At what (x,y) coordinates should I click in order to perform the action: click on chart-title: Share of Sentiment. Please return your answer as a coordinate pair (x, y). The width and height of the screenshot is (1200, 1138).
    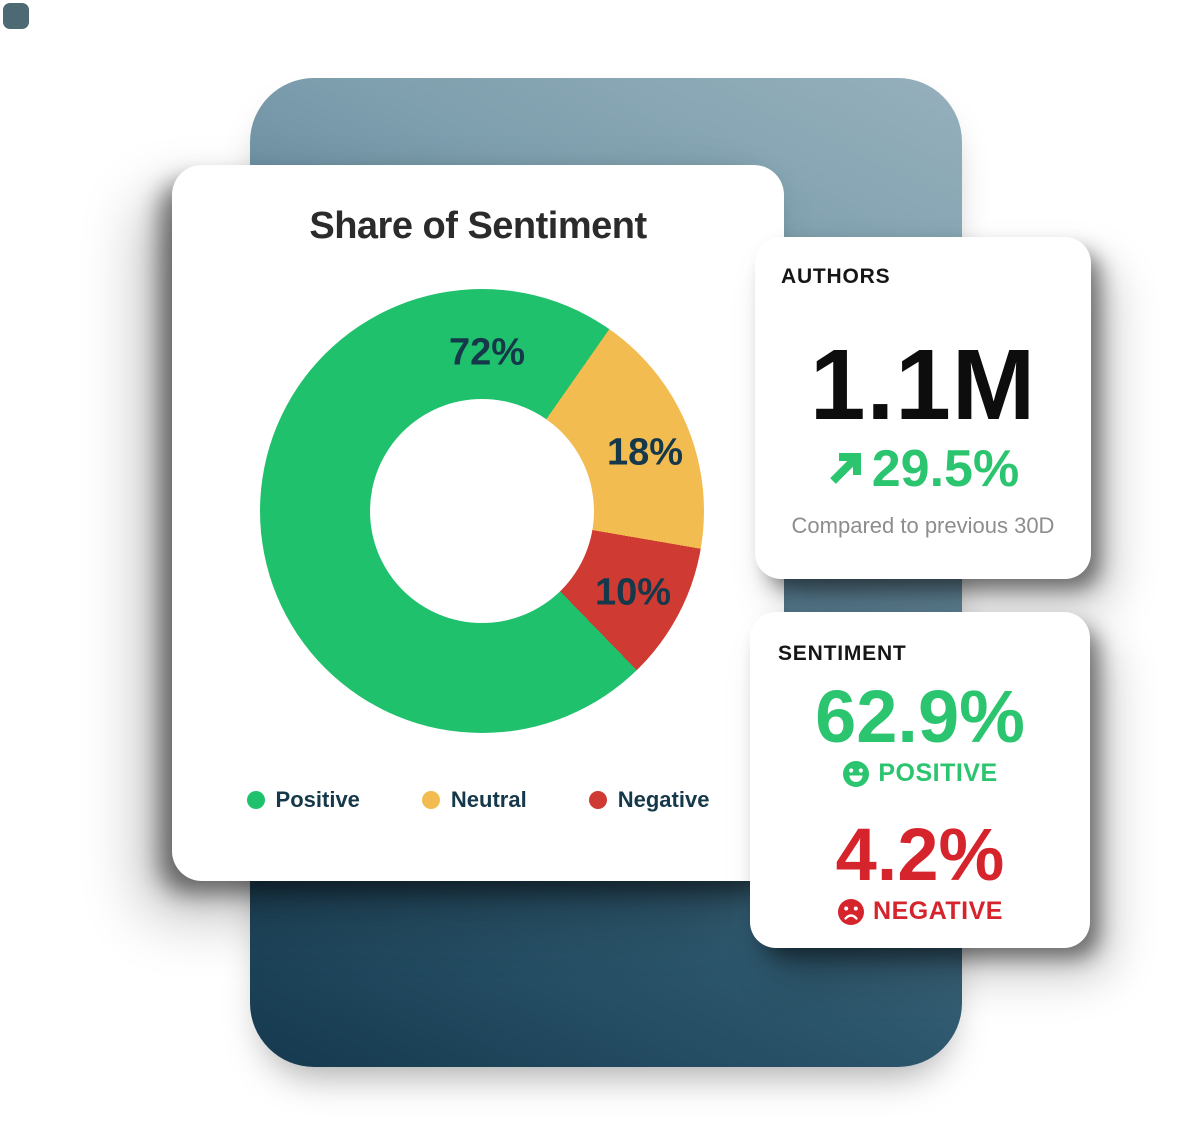
    Looking at the image, I should click on (478, 226).